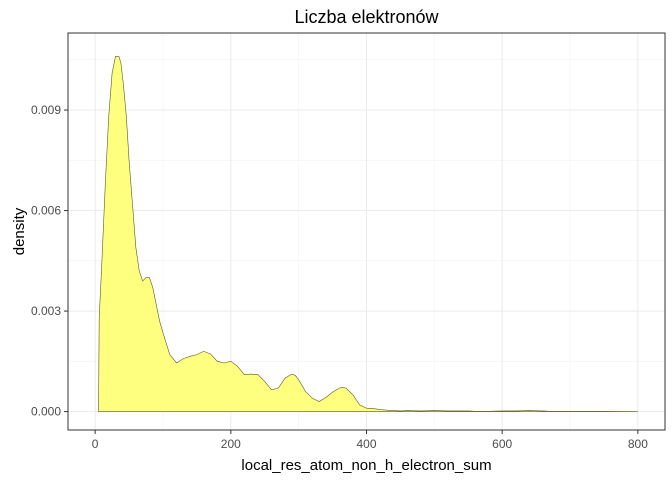  What do you see at coordinates (366, 465) in the screenshot?
I see `x-axis-title: local_res_atom_non_h_electron_sum` at bounding box center [366, 465].